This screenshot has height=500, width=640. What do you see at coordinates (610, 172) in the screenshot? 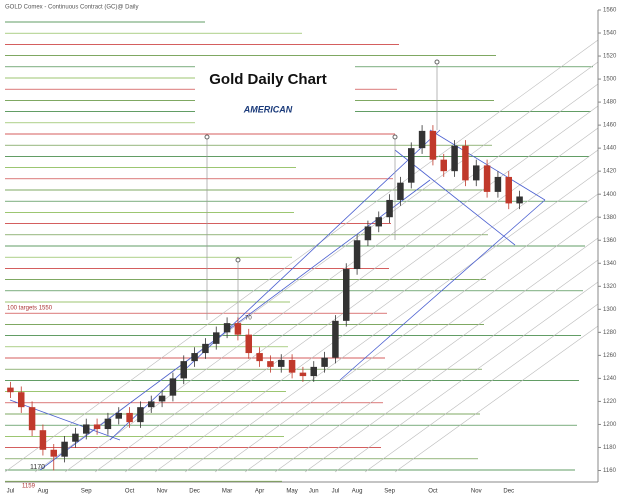
I see `y-tick-label: 1420` at bounding box center [610, 172].